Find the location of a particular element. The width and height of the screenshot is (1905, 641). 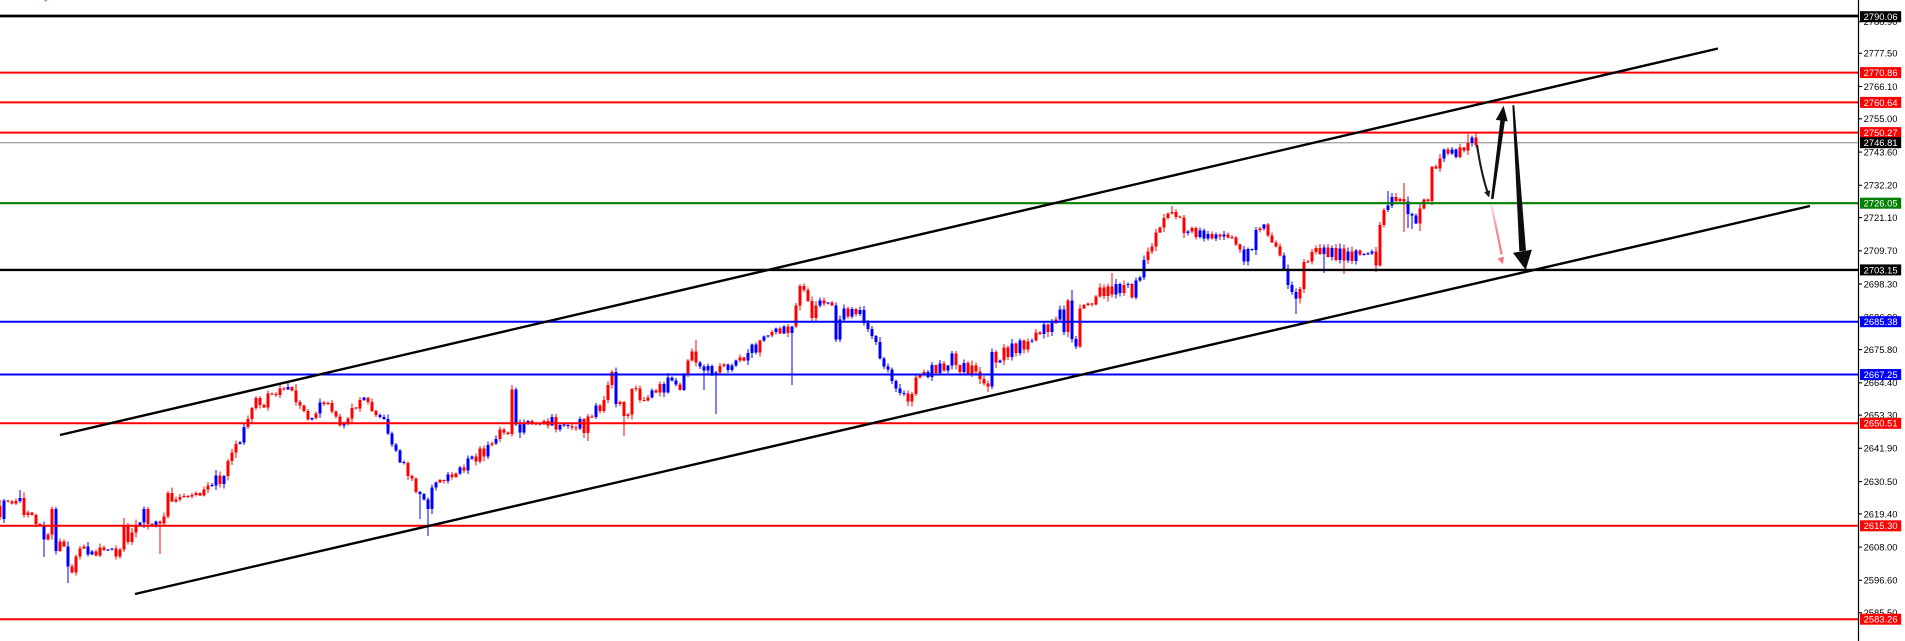

svg-text: 2709.70 is located at coordinates (1881, 250).